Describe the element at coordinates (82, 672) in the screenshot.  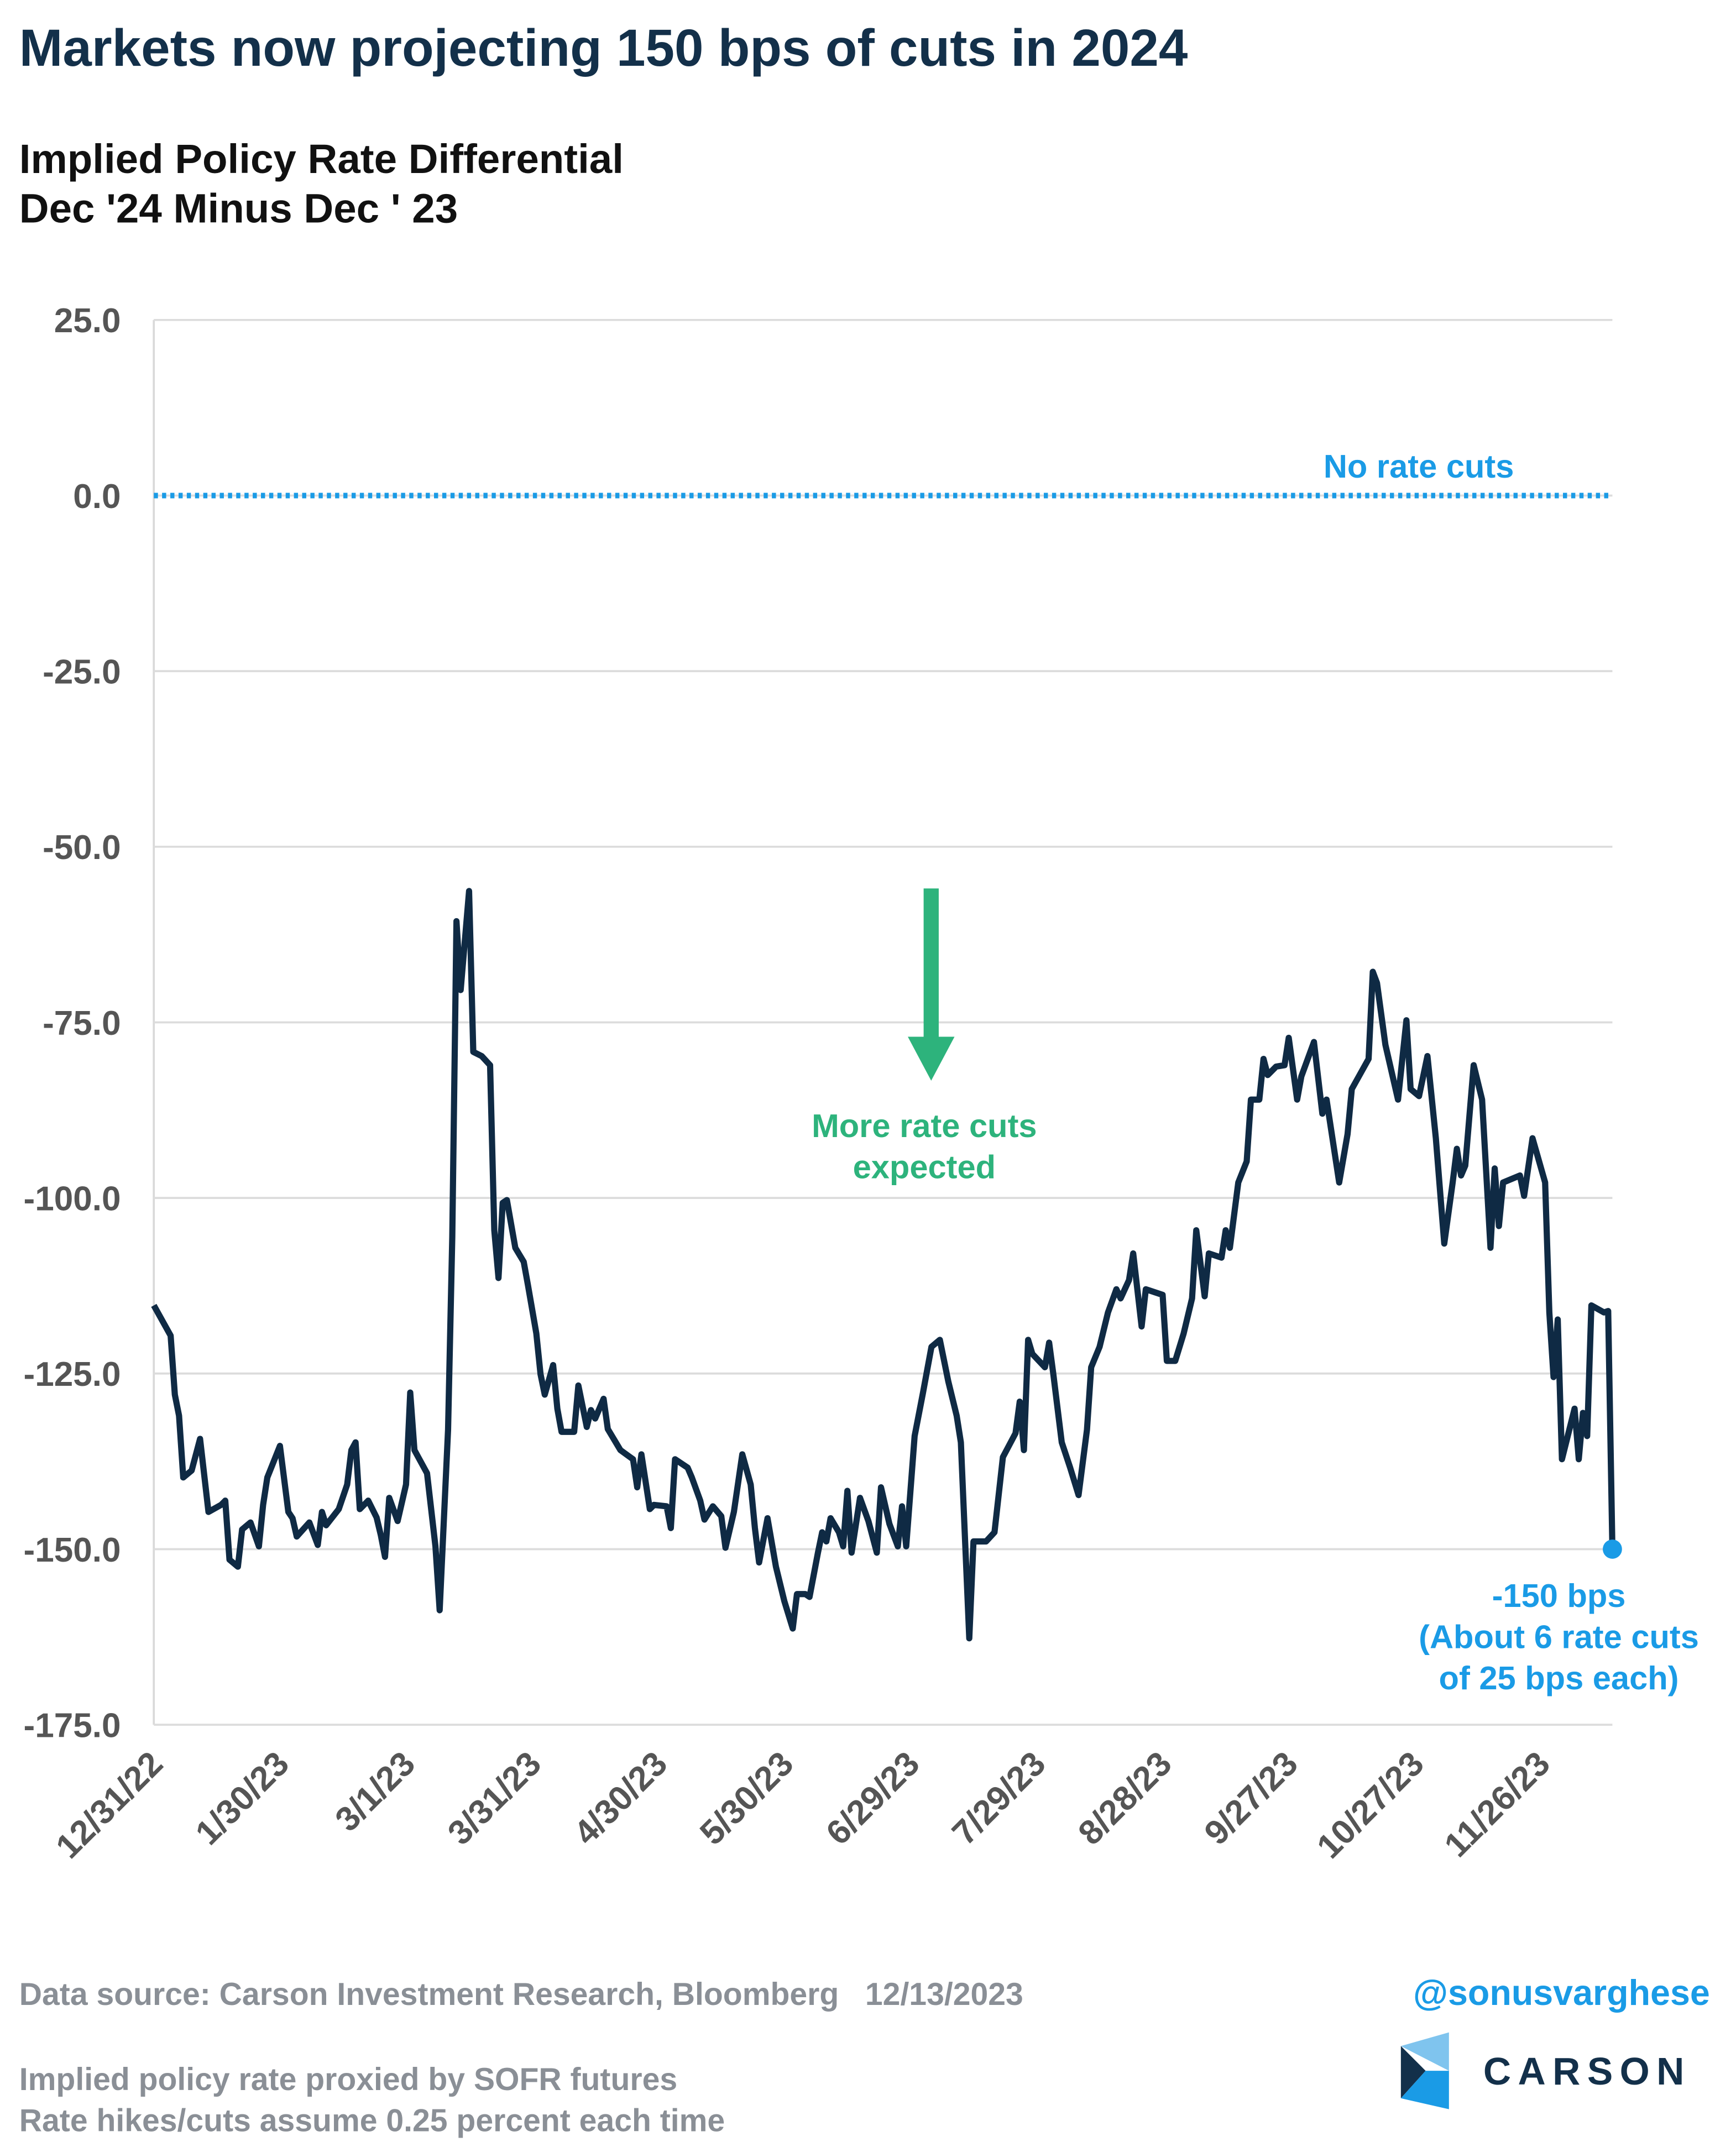
I see `y-tick-label: -25.0` at that location.